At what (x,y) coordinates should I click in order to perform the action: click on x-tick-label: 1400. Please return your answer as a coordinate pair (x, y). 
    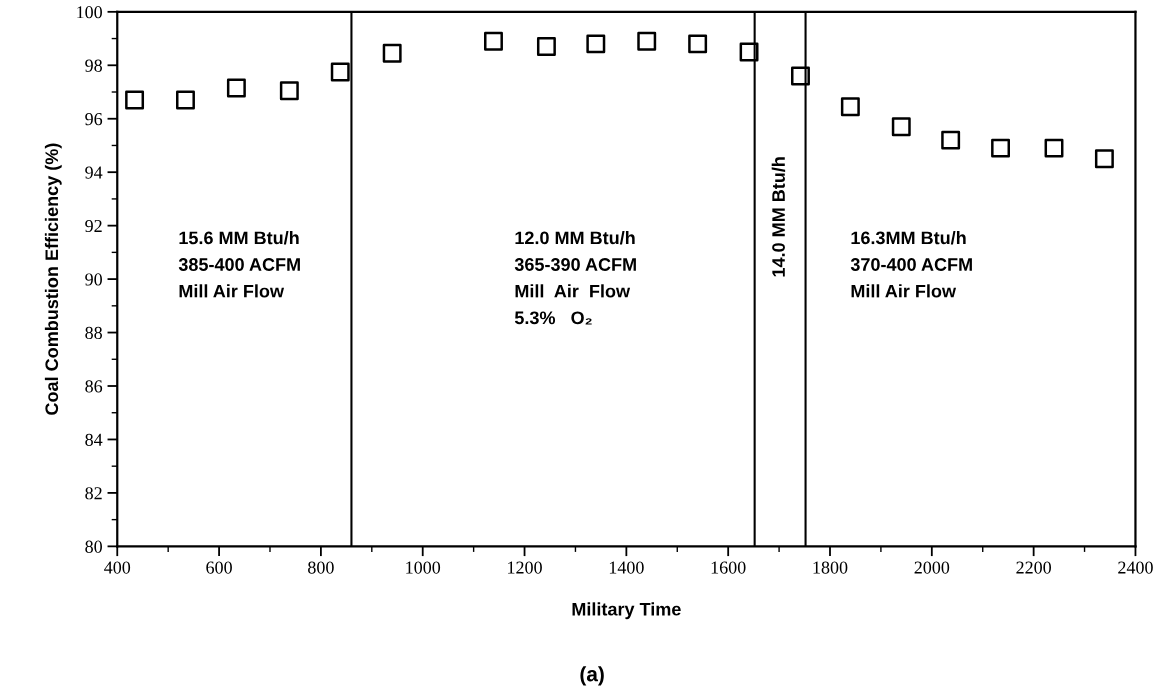
    Looking at the image, I should click on (626, 567).